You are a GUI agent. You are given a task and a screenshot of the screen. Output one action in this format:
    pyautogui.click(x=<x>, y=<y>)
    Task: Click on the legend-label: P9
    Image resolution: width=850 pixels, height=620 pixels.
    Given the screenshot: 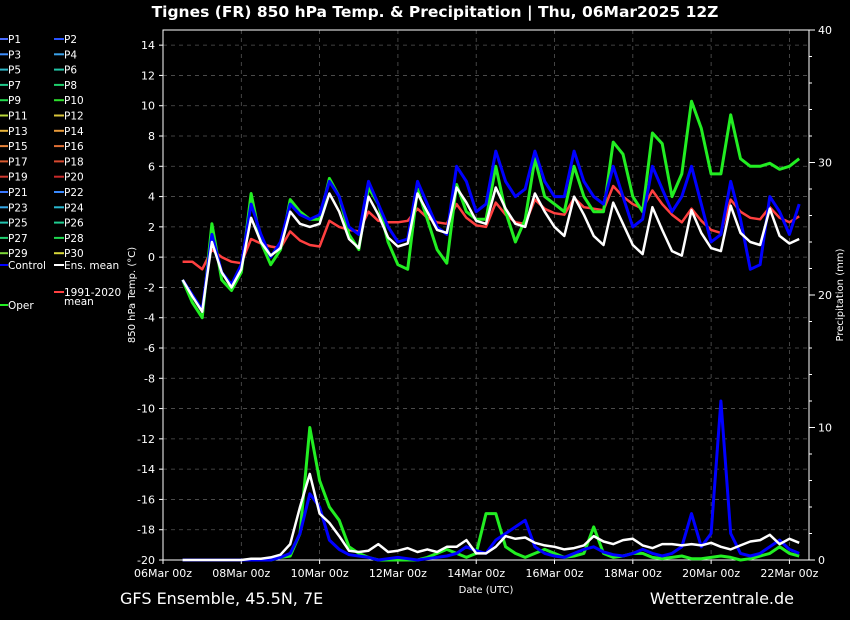 What is the action you would take?
    pyautogui.click(x=14, y=101)
    